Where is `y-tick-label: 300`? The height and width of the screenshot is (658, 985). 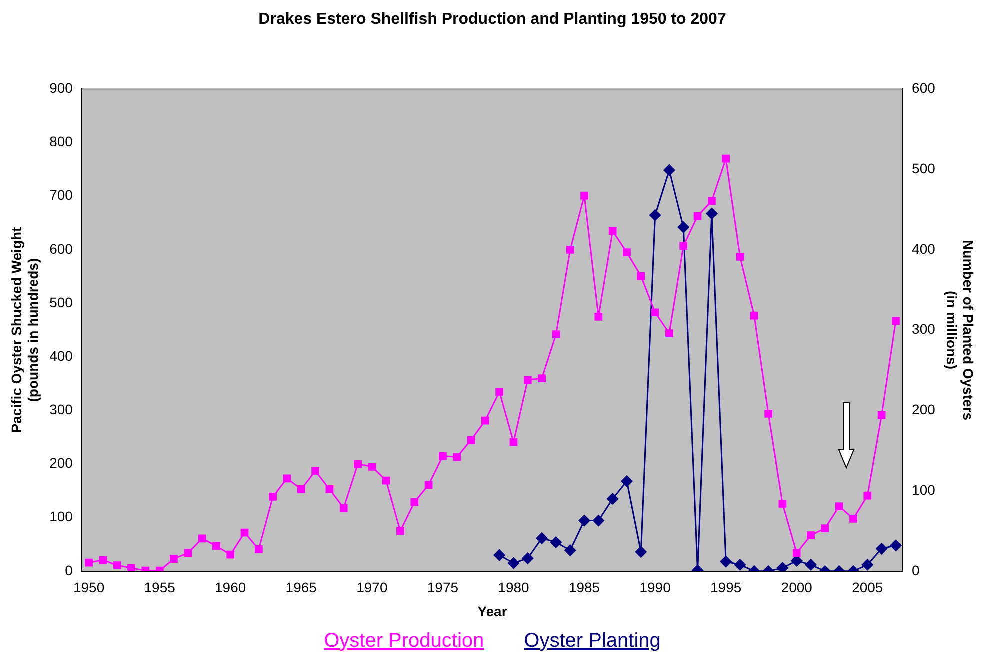 y-tick-label: 300 is located at coordinates (62, 410).